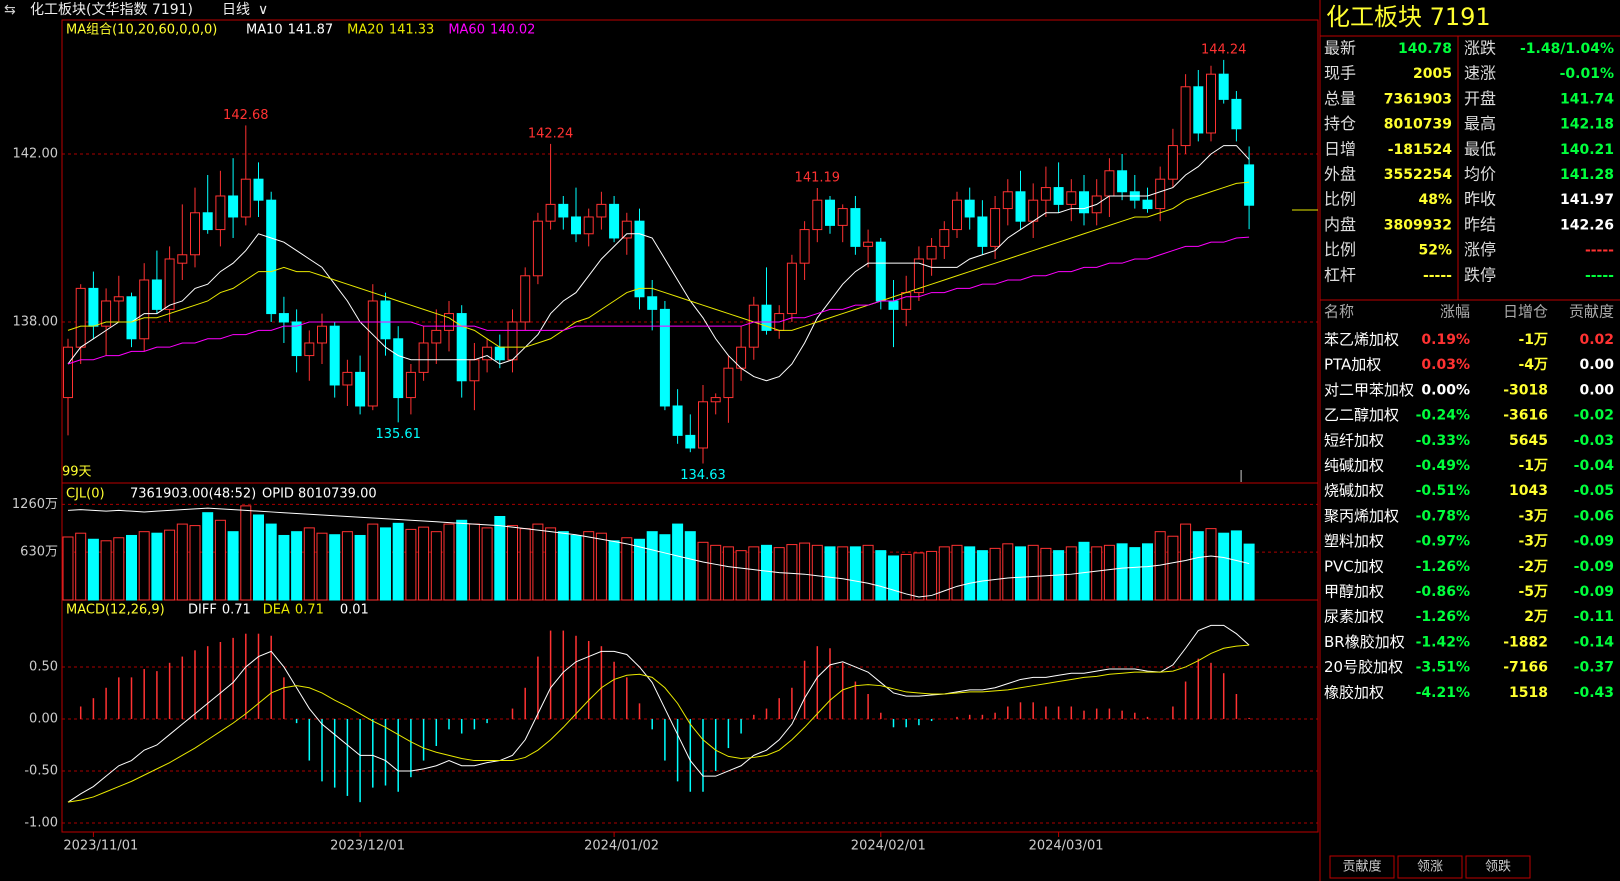  Describe the element at coordinates (1364, 642) in the screenshot. I see `table-name: BR橡胶加权` at that location.